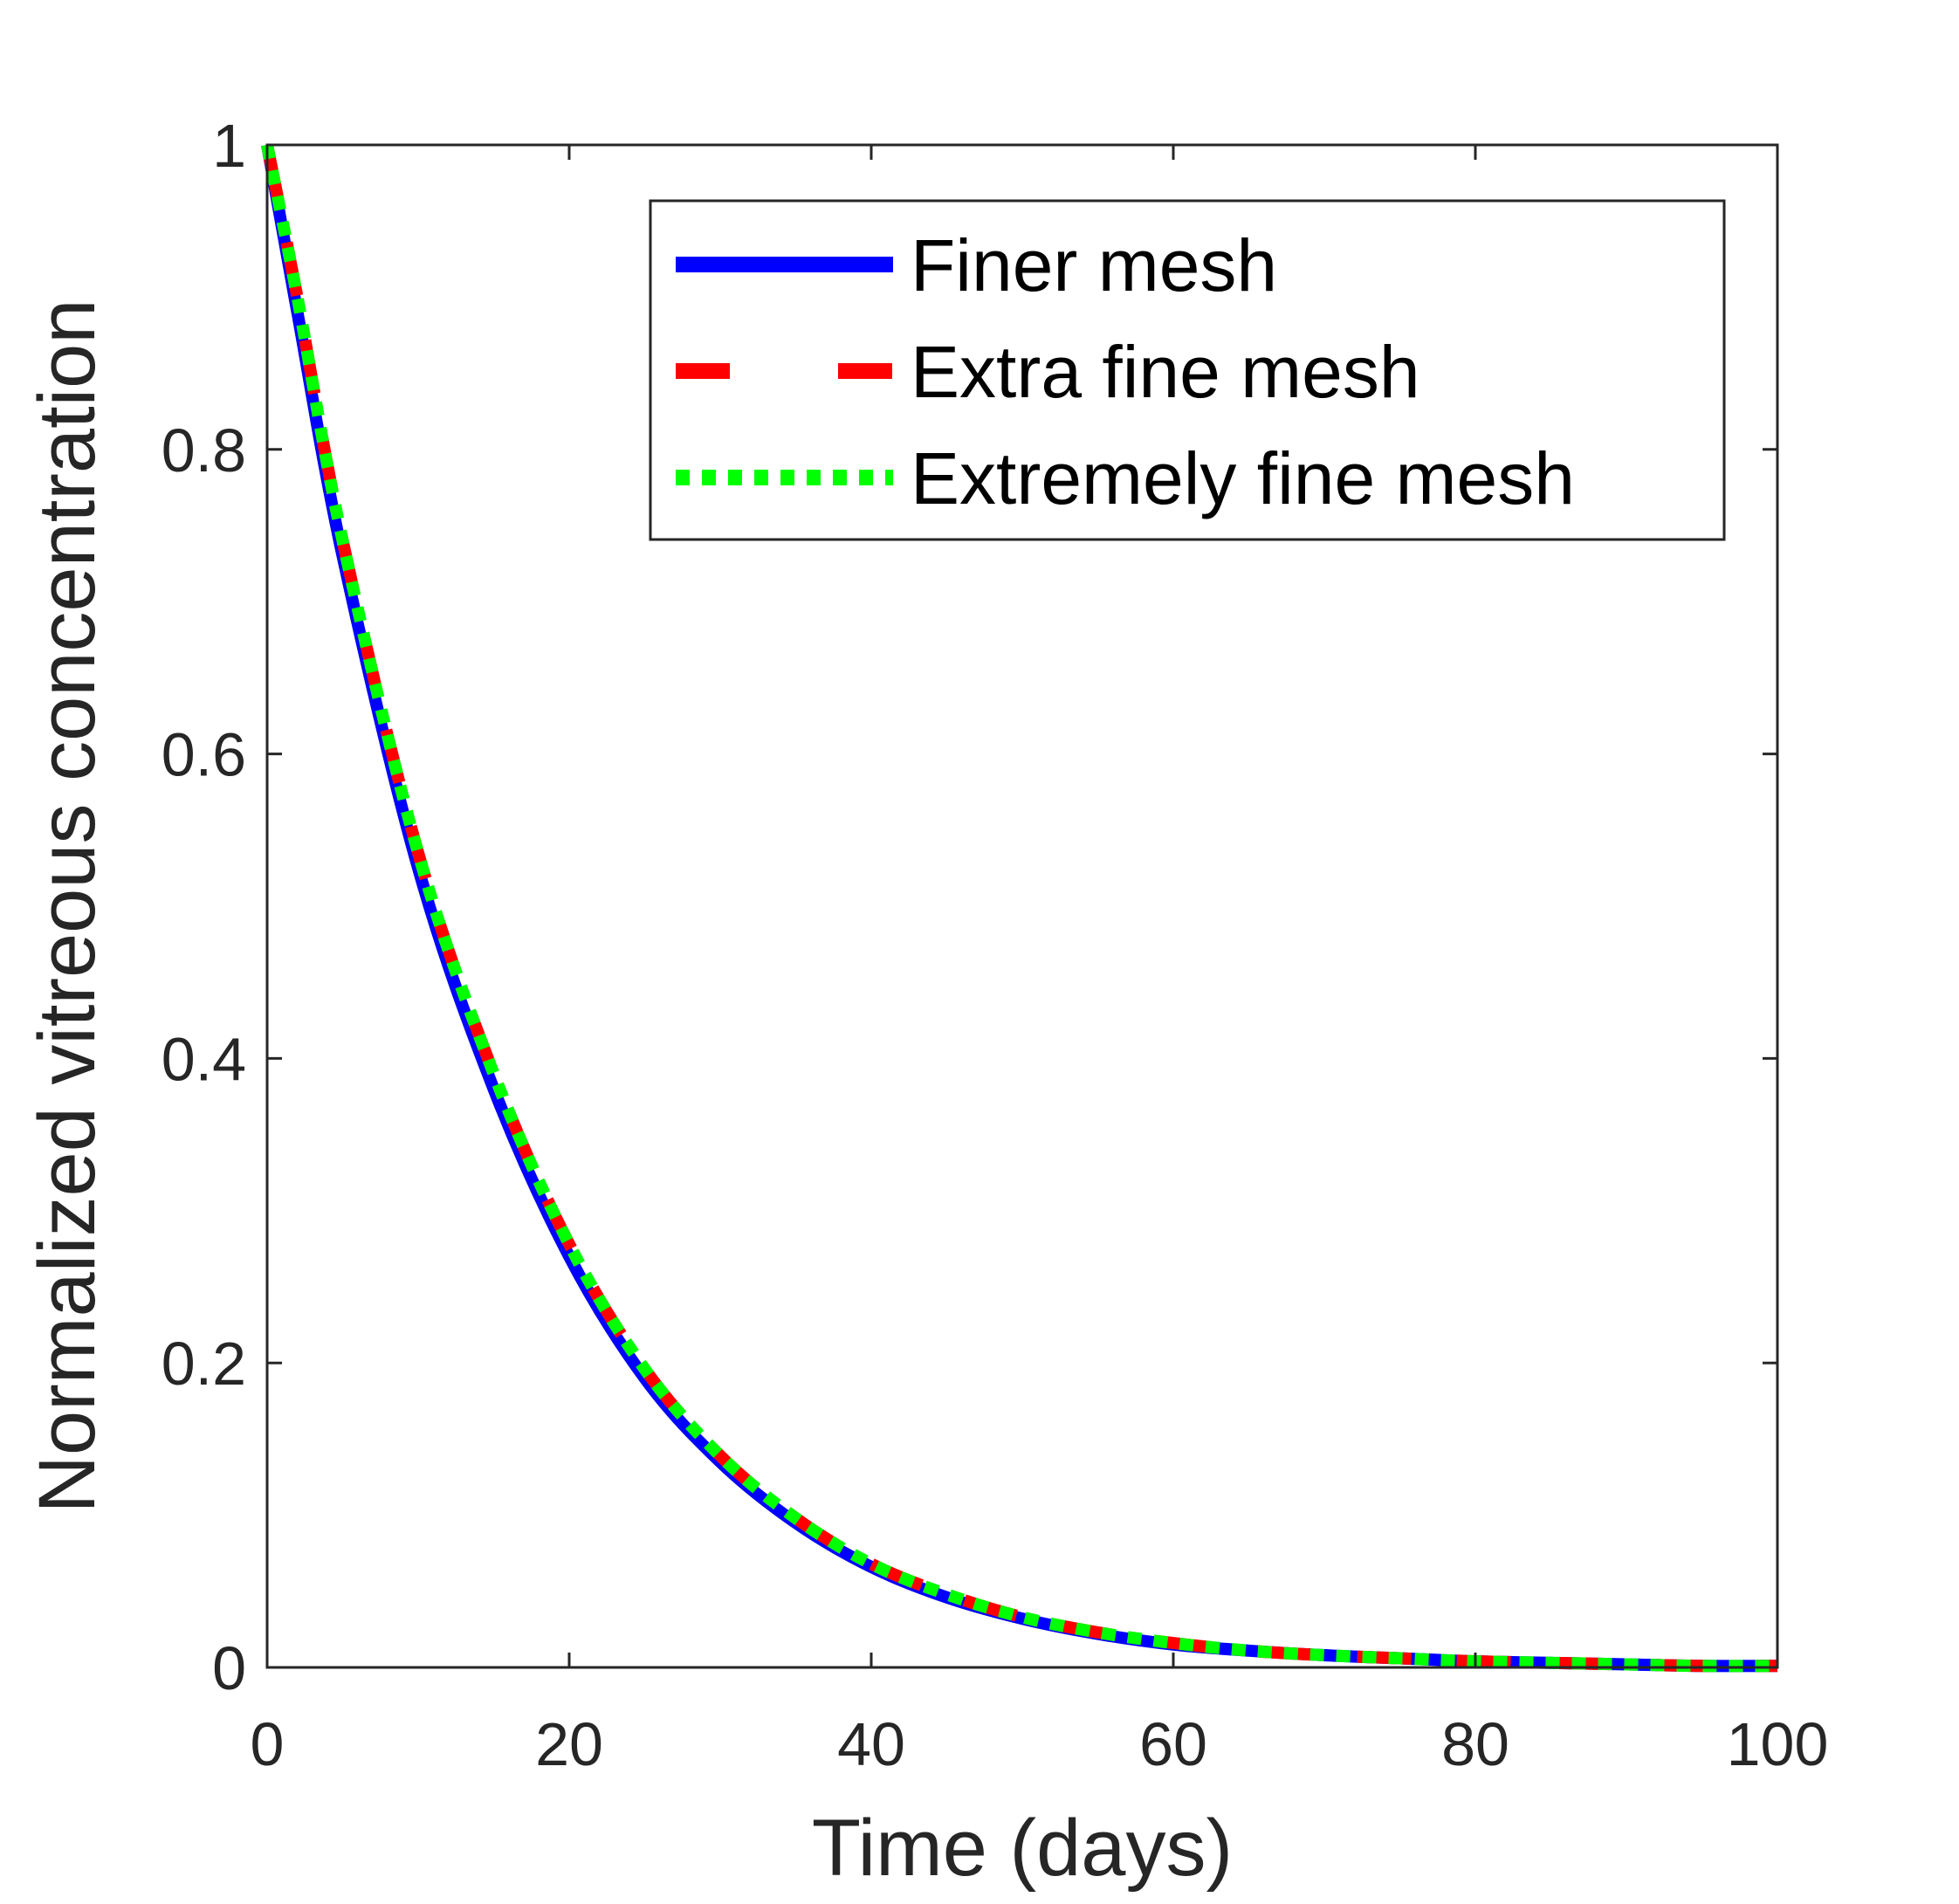 The height and width of the screenshot is (1904, 1959). I want to click on y-tick-label: 1, so click(229, 146).